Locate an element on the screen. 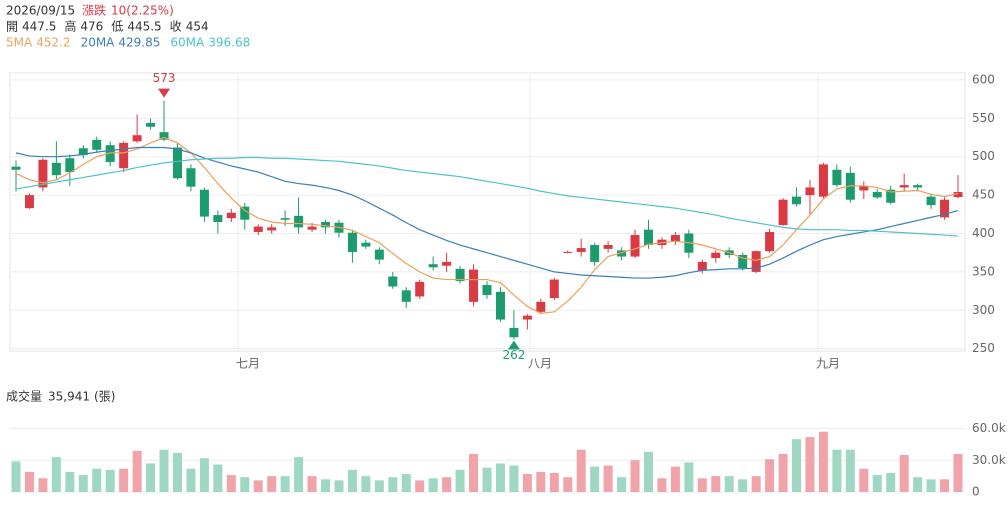  legend-name: 60MA is located at coordinates (187, 43).